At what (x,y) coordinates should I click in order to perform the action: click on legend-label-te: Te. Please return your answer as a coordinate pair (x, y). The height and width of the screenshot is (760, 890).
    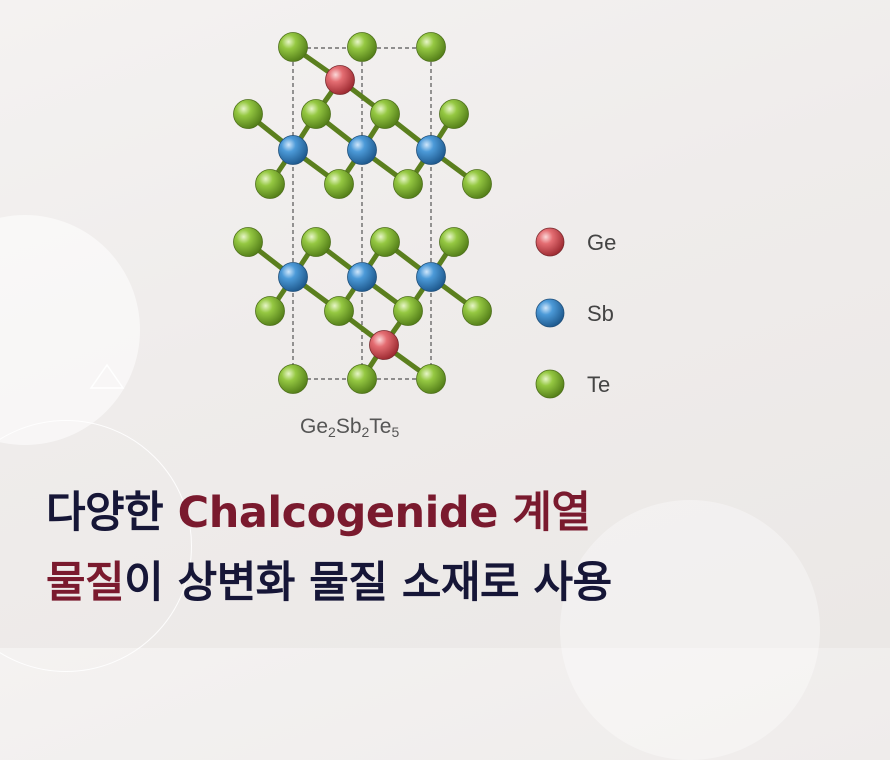
    Looking at the image, I should click on (598, 384).